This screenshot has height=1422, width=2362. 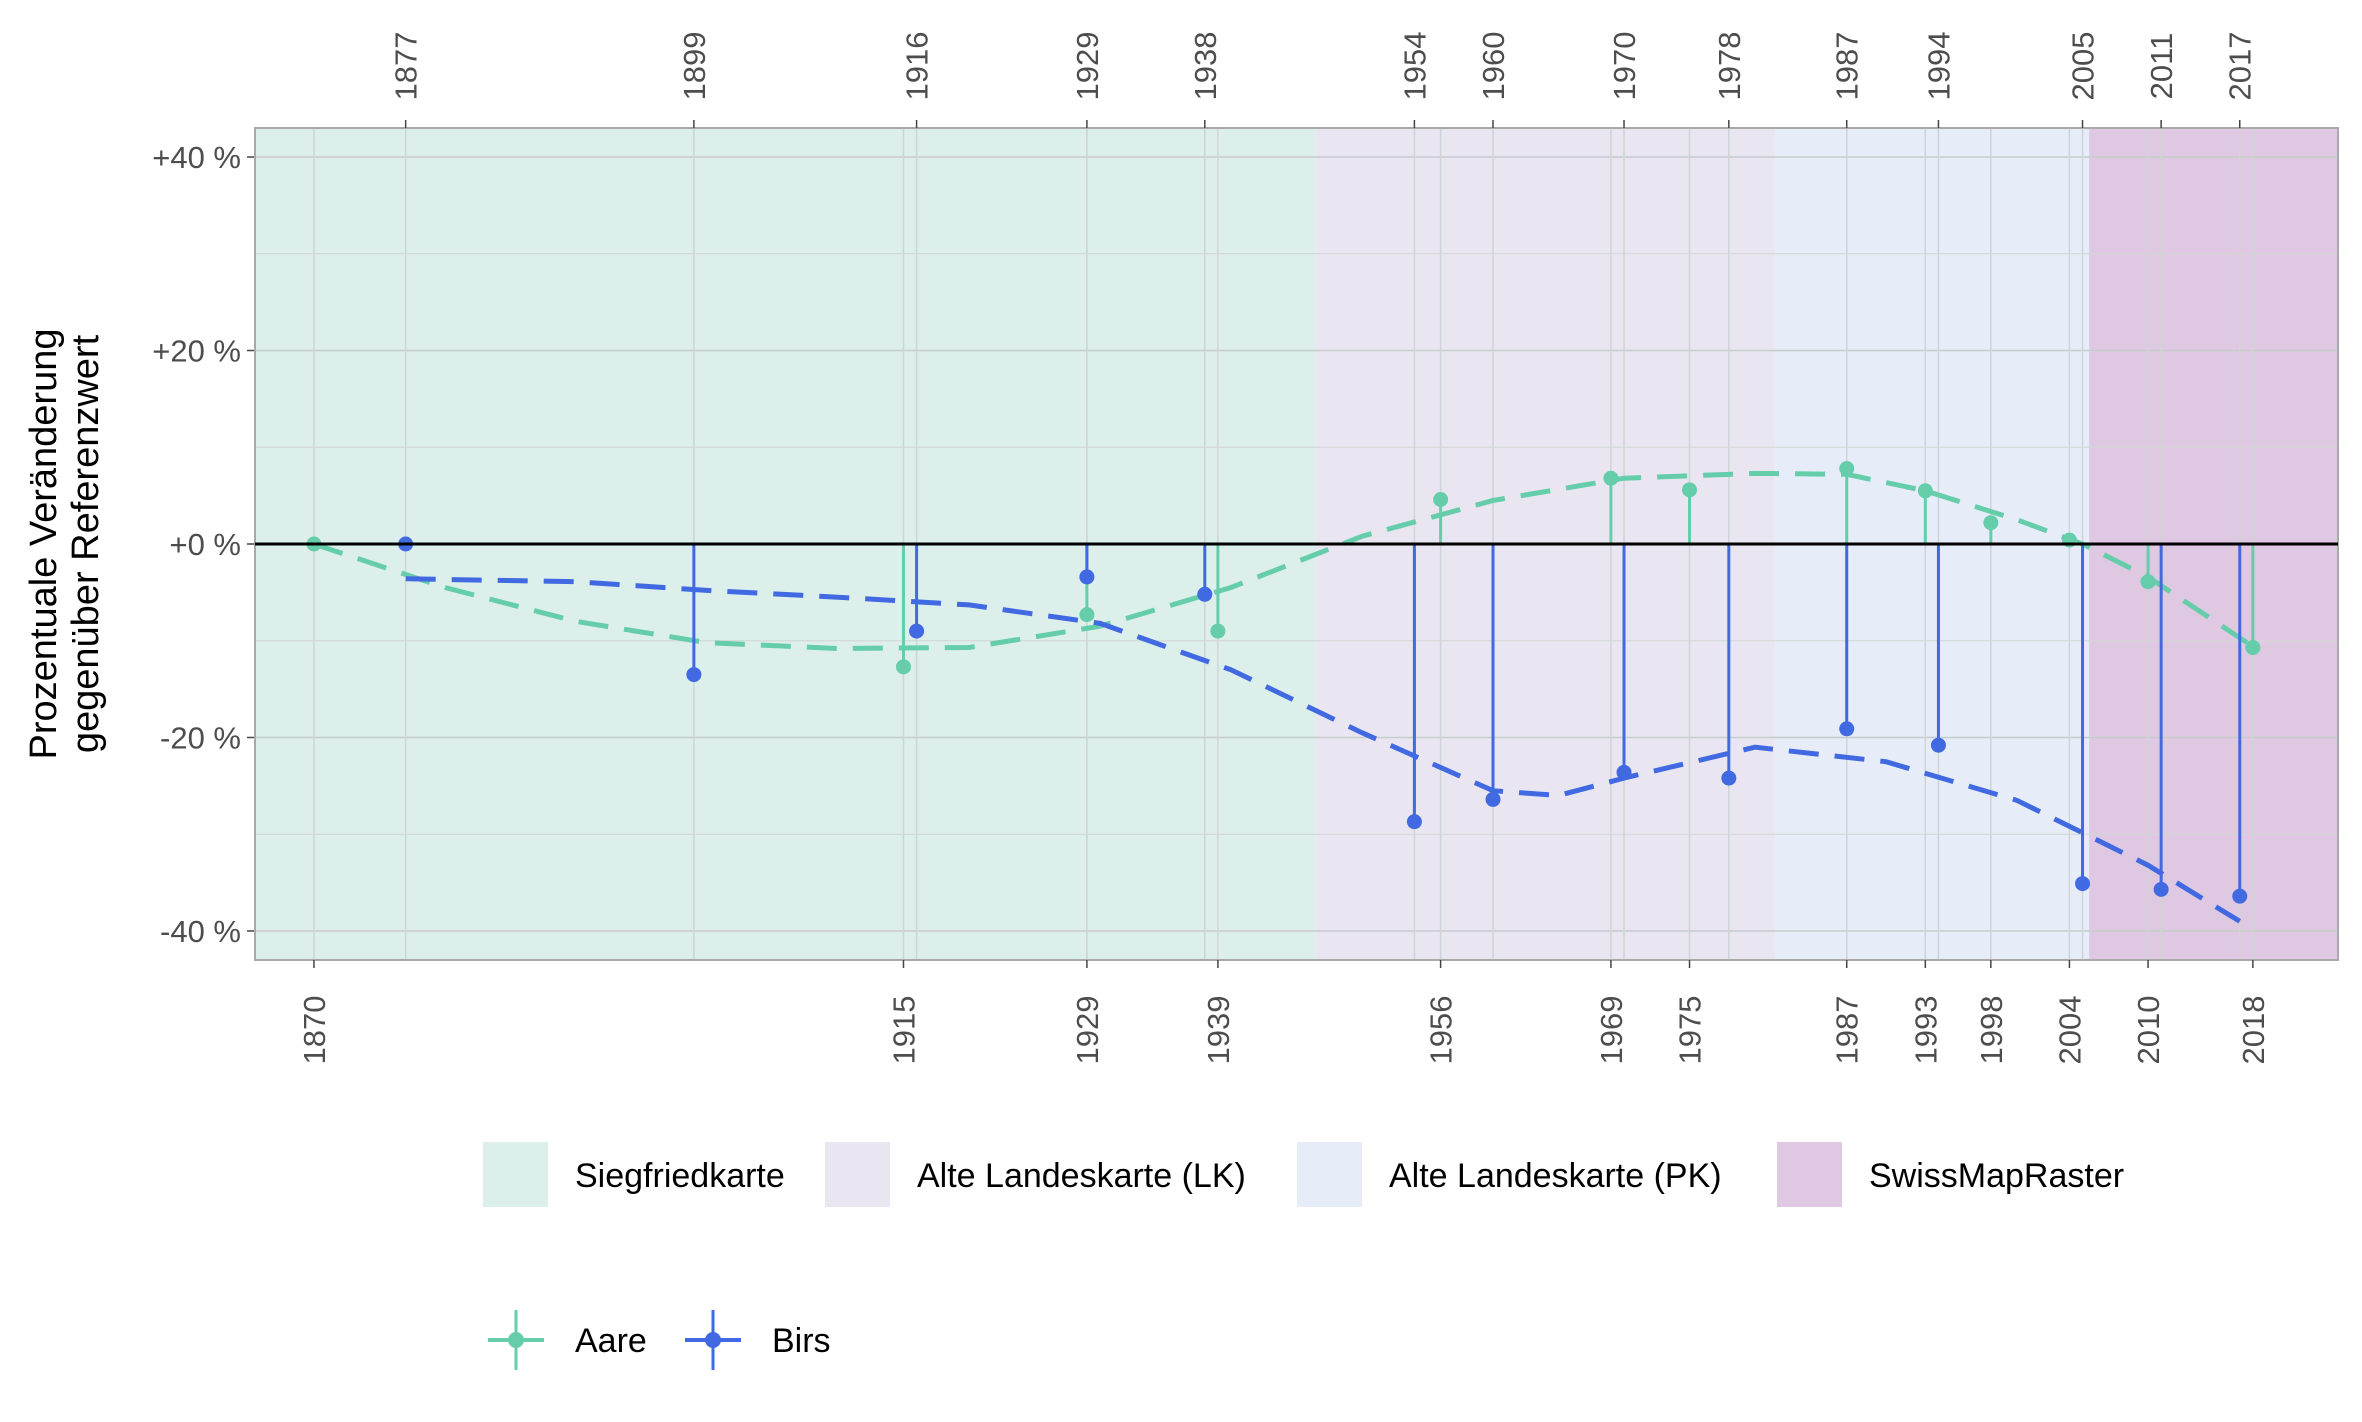 What do you see at coordinates (86, 543) in the screenshot?
I see `y-axis-title-line-2: gegenüber Referenzwert` at bounding box center [86, 543].